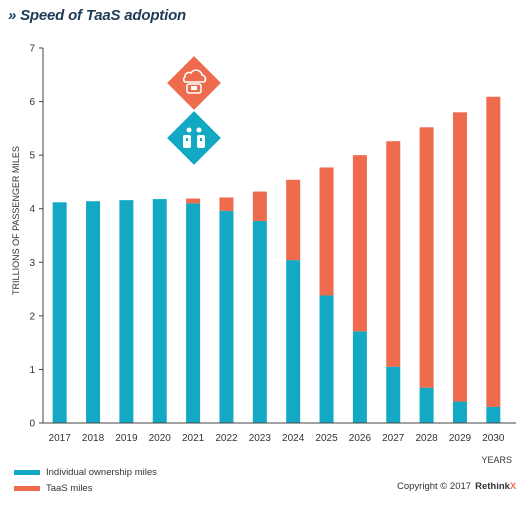  What do you see at coordinates (194, 138) in the screenshot?
I see `personal-car-ownership-icon` at bounding box center [194, 138].